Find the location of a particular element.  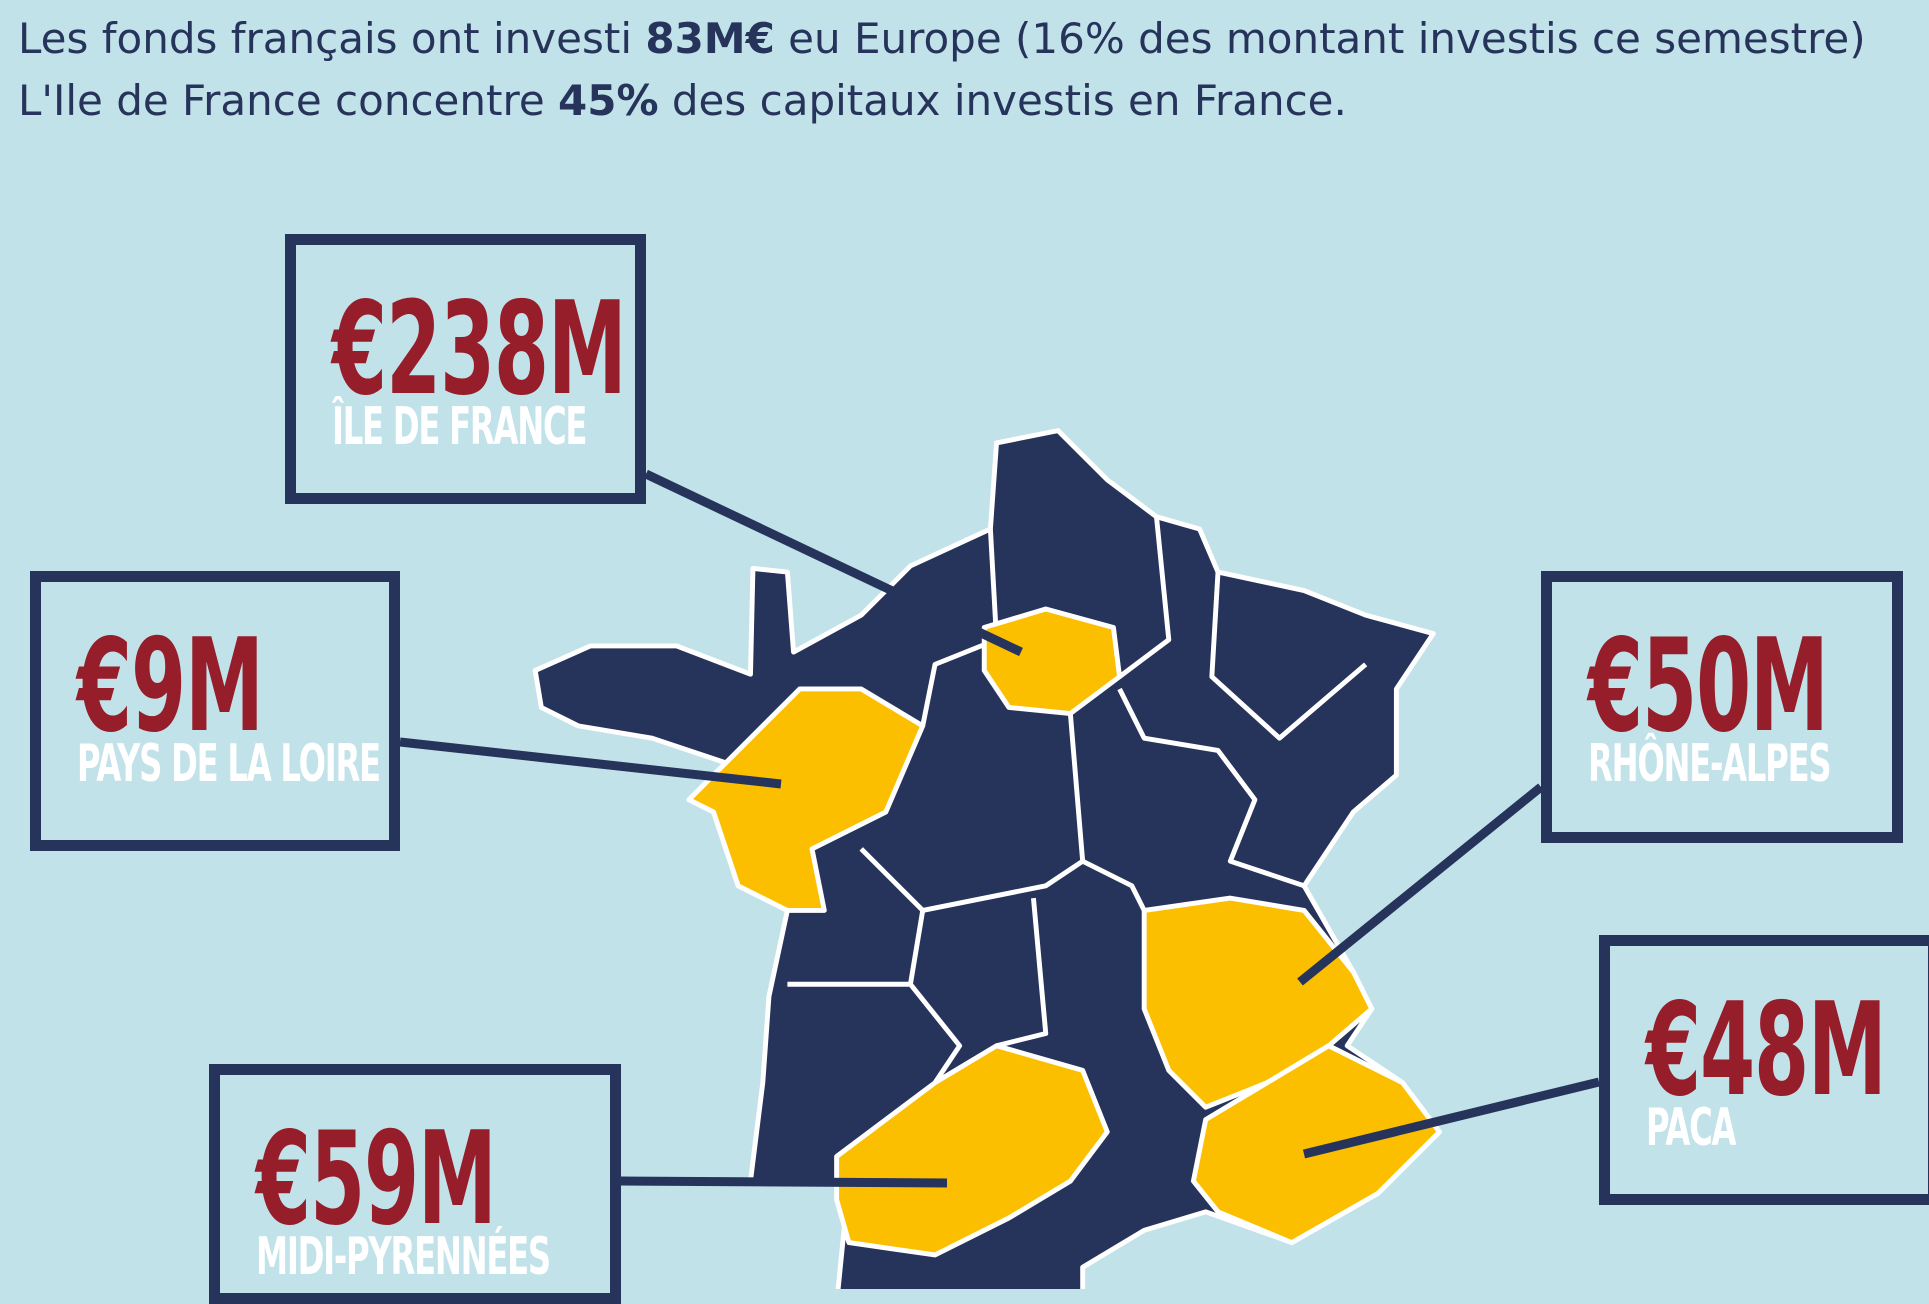

callout-box: €238M ÎLE DE FRANCE is located at coordinates (465, 369).